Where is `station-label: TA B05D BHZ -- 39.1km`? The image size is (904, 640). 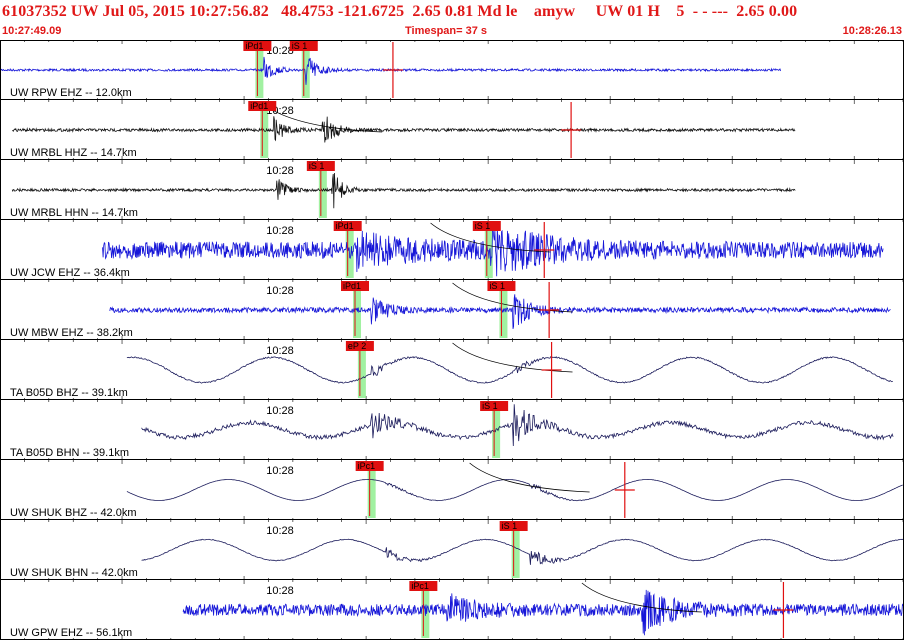 station-label: TA B05D BHZ -- 39.1km is located at coordinates (69, 393).